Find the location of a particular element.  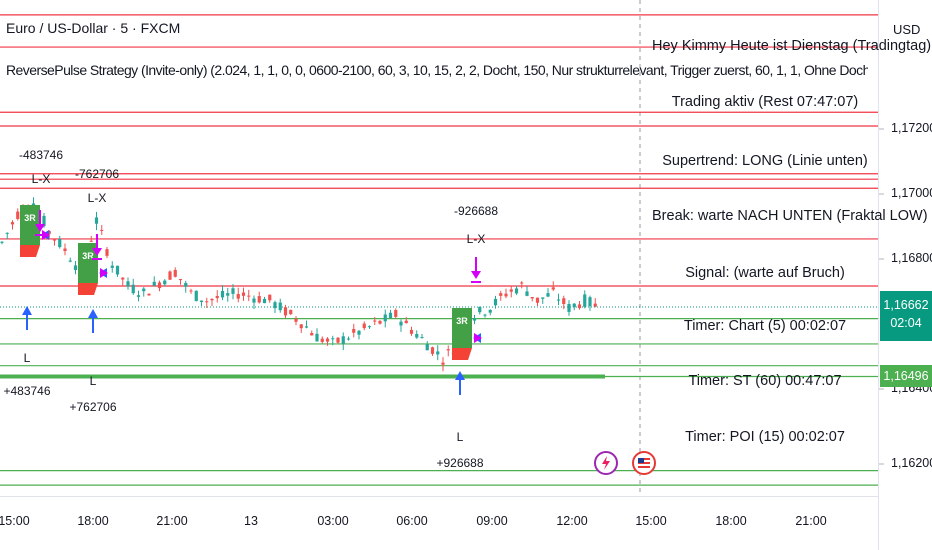

y-tick-label: 1,17200 is located at coordinates (911, 128).